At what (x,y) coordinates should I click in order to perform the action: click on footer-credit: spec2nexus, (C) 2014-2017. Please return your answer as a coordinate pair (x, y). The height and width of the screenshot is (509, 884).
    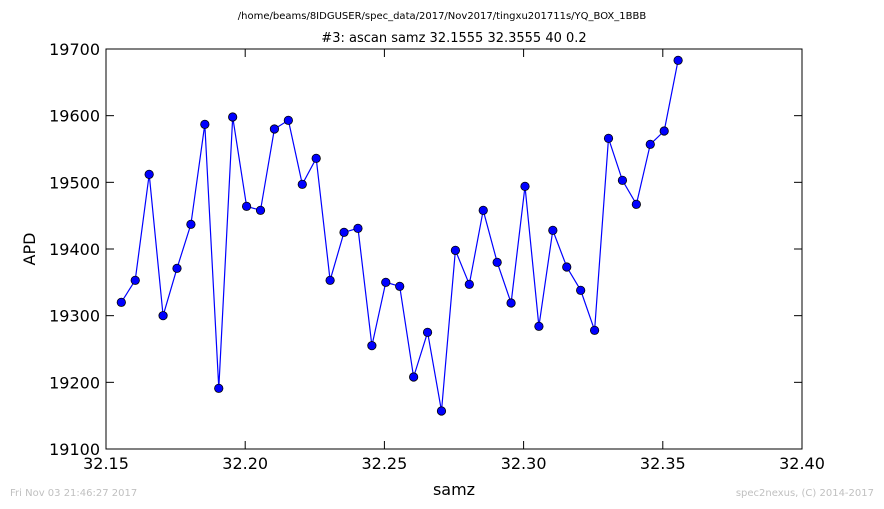
    Looking at the image, I should click on (804, 493).